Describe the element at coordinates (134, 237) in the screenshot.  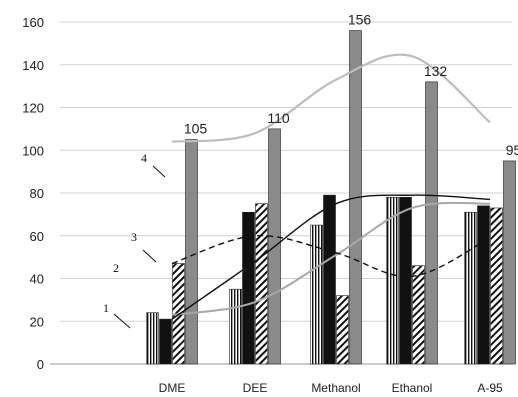
I see `curve-marker-label: 3` at that location.